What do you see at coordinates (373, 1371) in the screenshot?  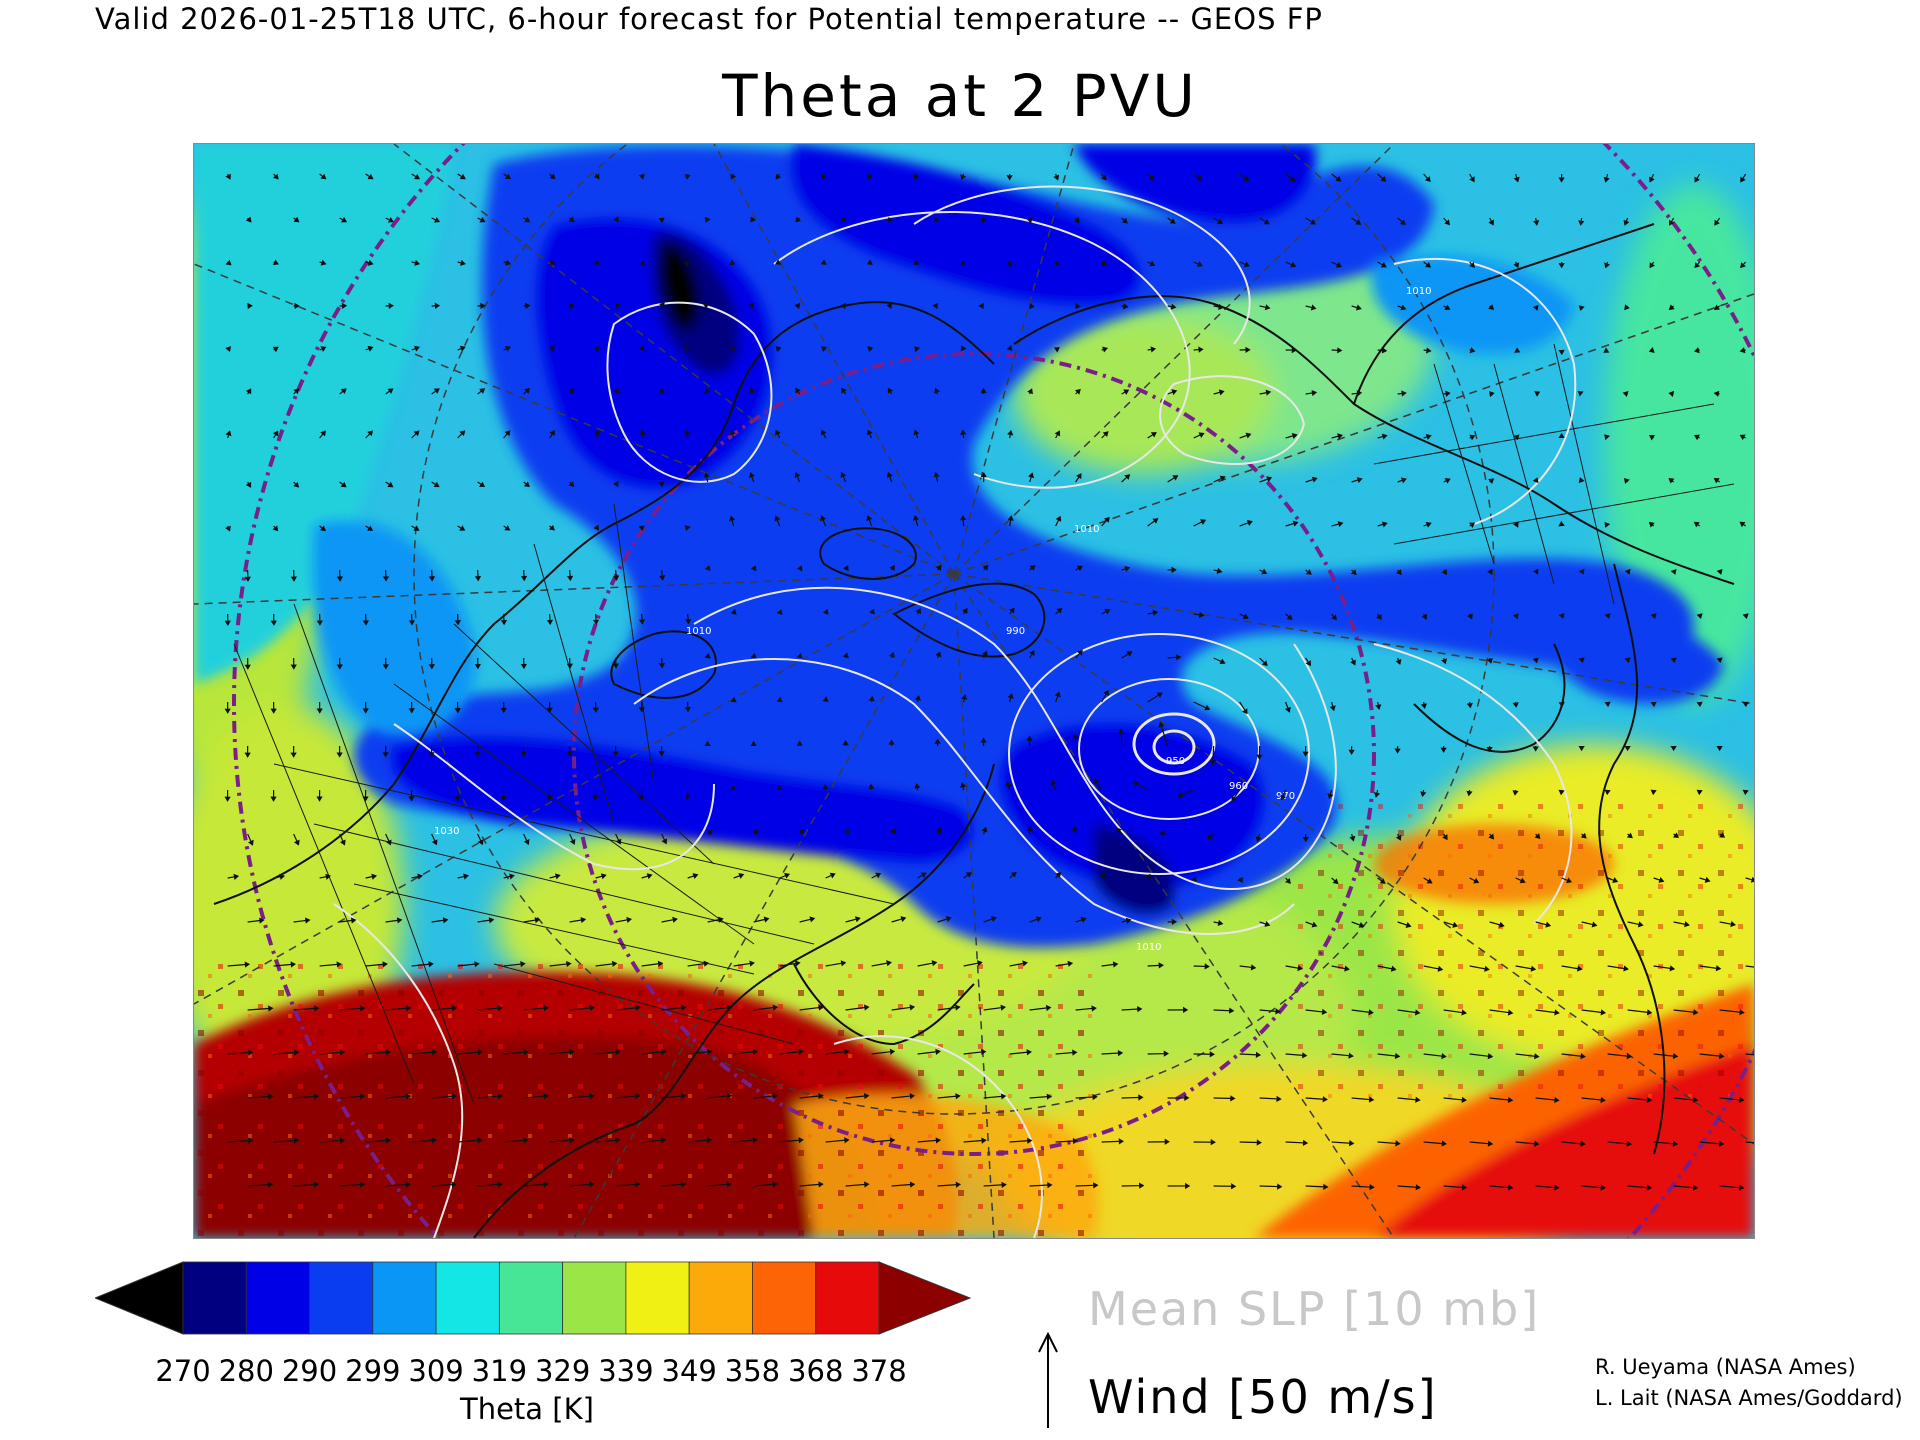 I see `colorbar-tick-label: 299` at bounding box center [373, 1371].